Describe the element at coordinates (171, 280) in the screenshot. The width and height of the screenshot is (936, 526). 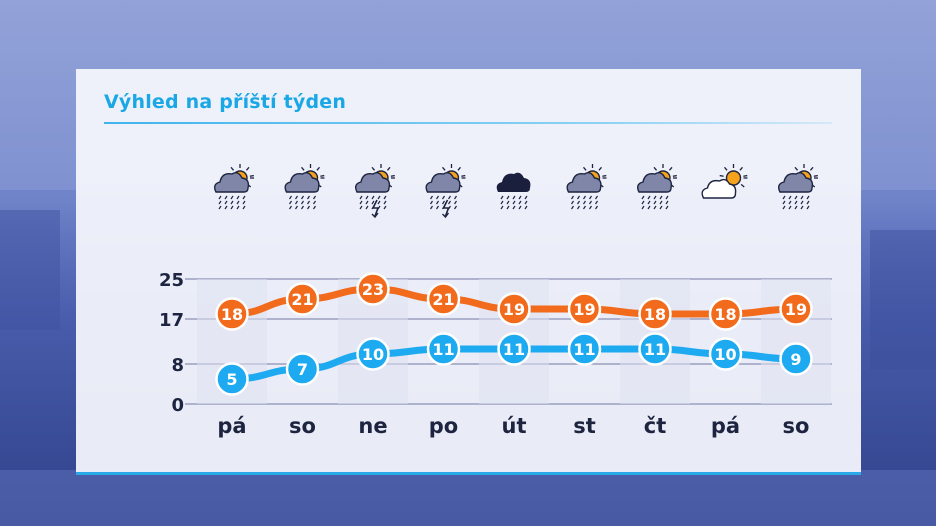
I see `y-tick-label: 25` at that location.